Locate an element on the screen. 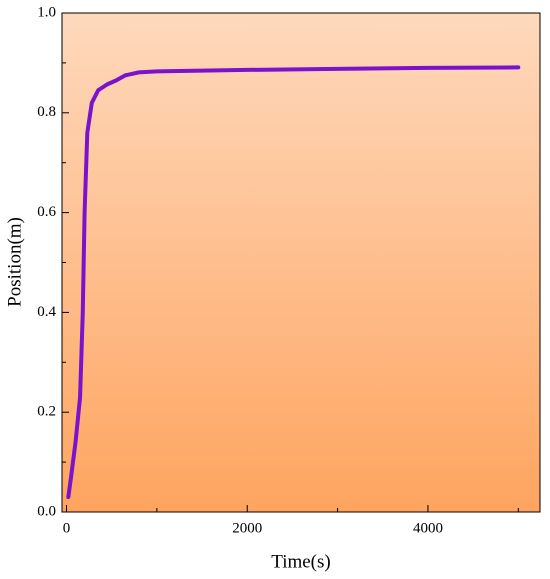 This screenshot has height=579, width=550. y-tick-label: 0.2 is located at coordinates (46, 412).